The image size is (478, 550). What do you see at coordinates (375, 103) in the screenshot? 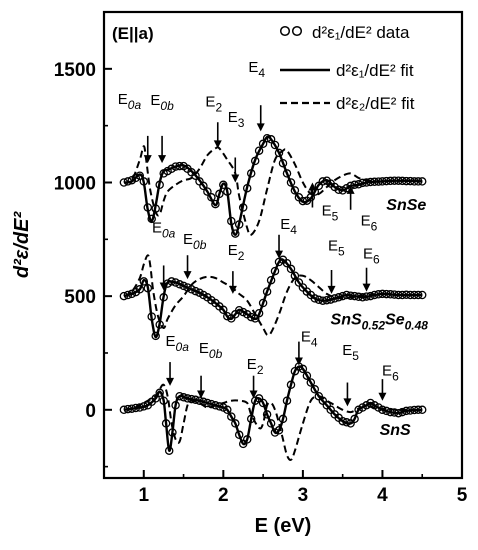
I see `legend-label-fit2: d²ε₂/dE² fit` at bounding box center [375, 103].